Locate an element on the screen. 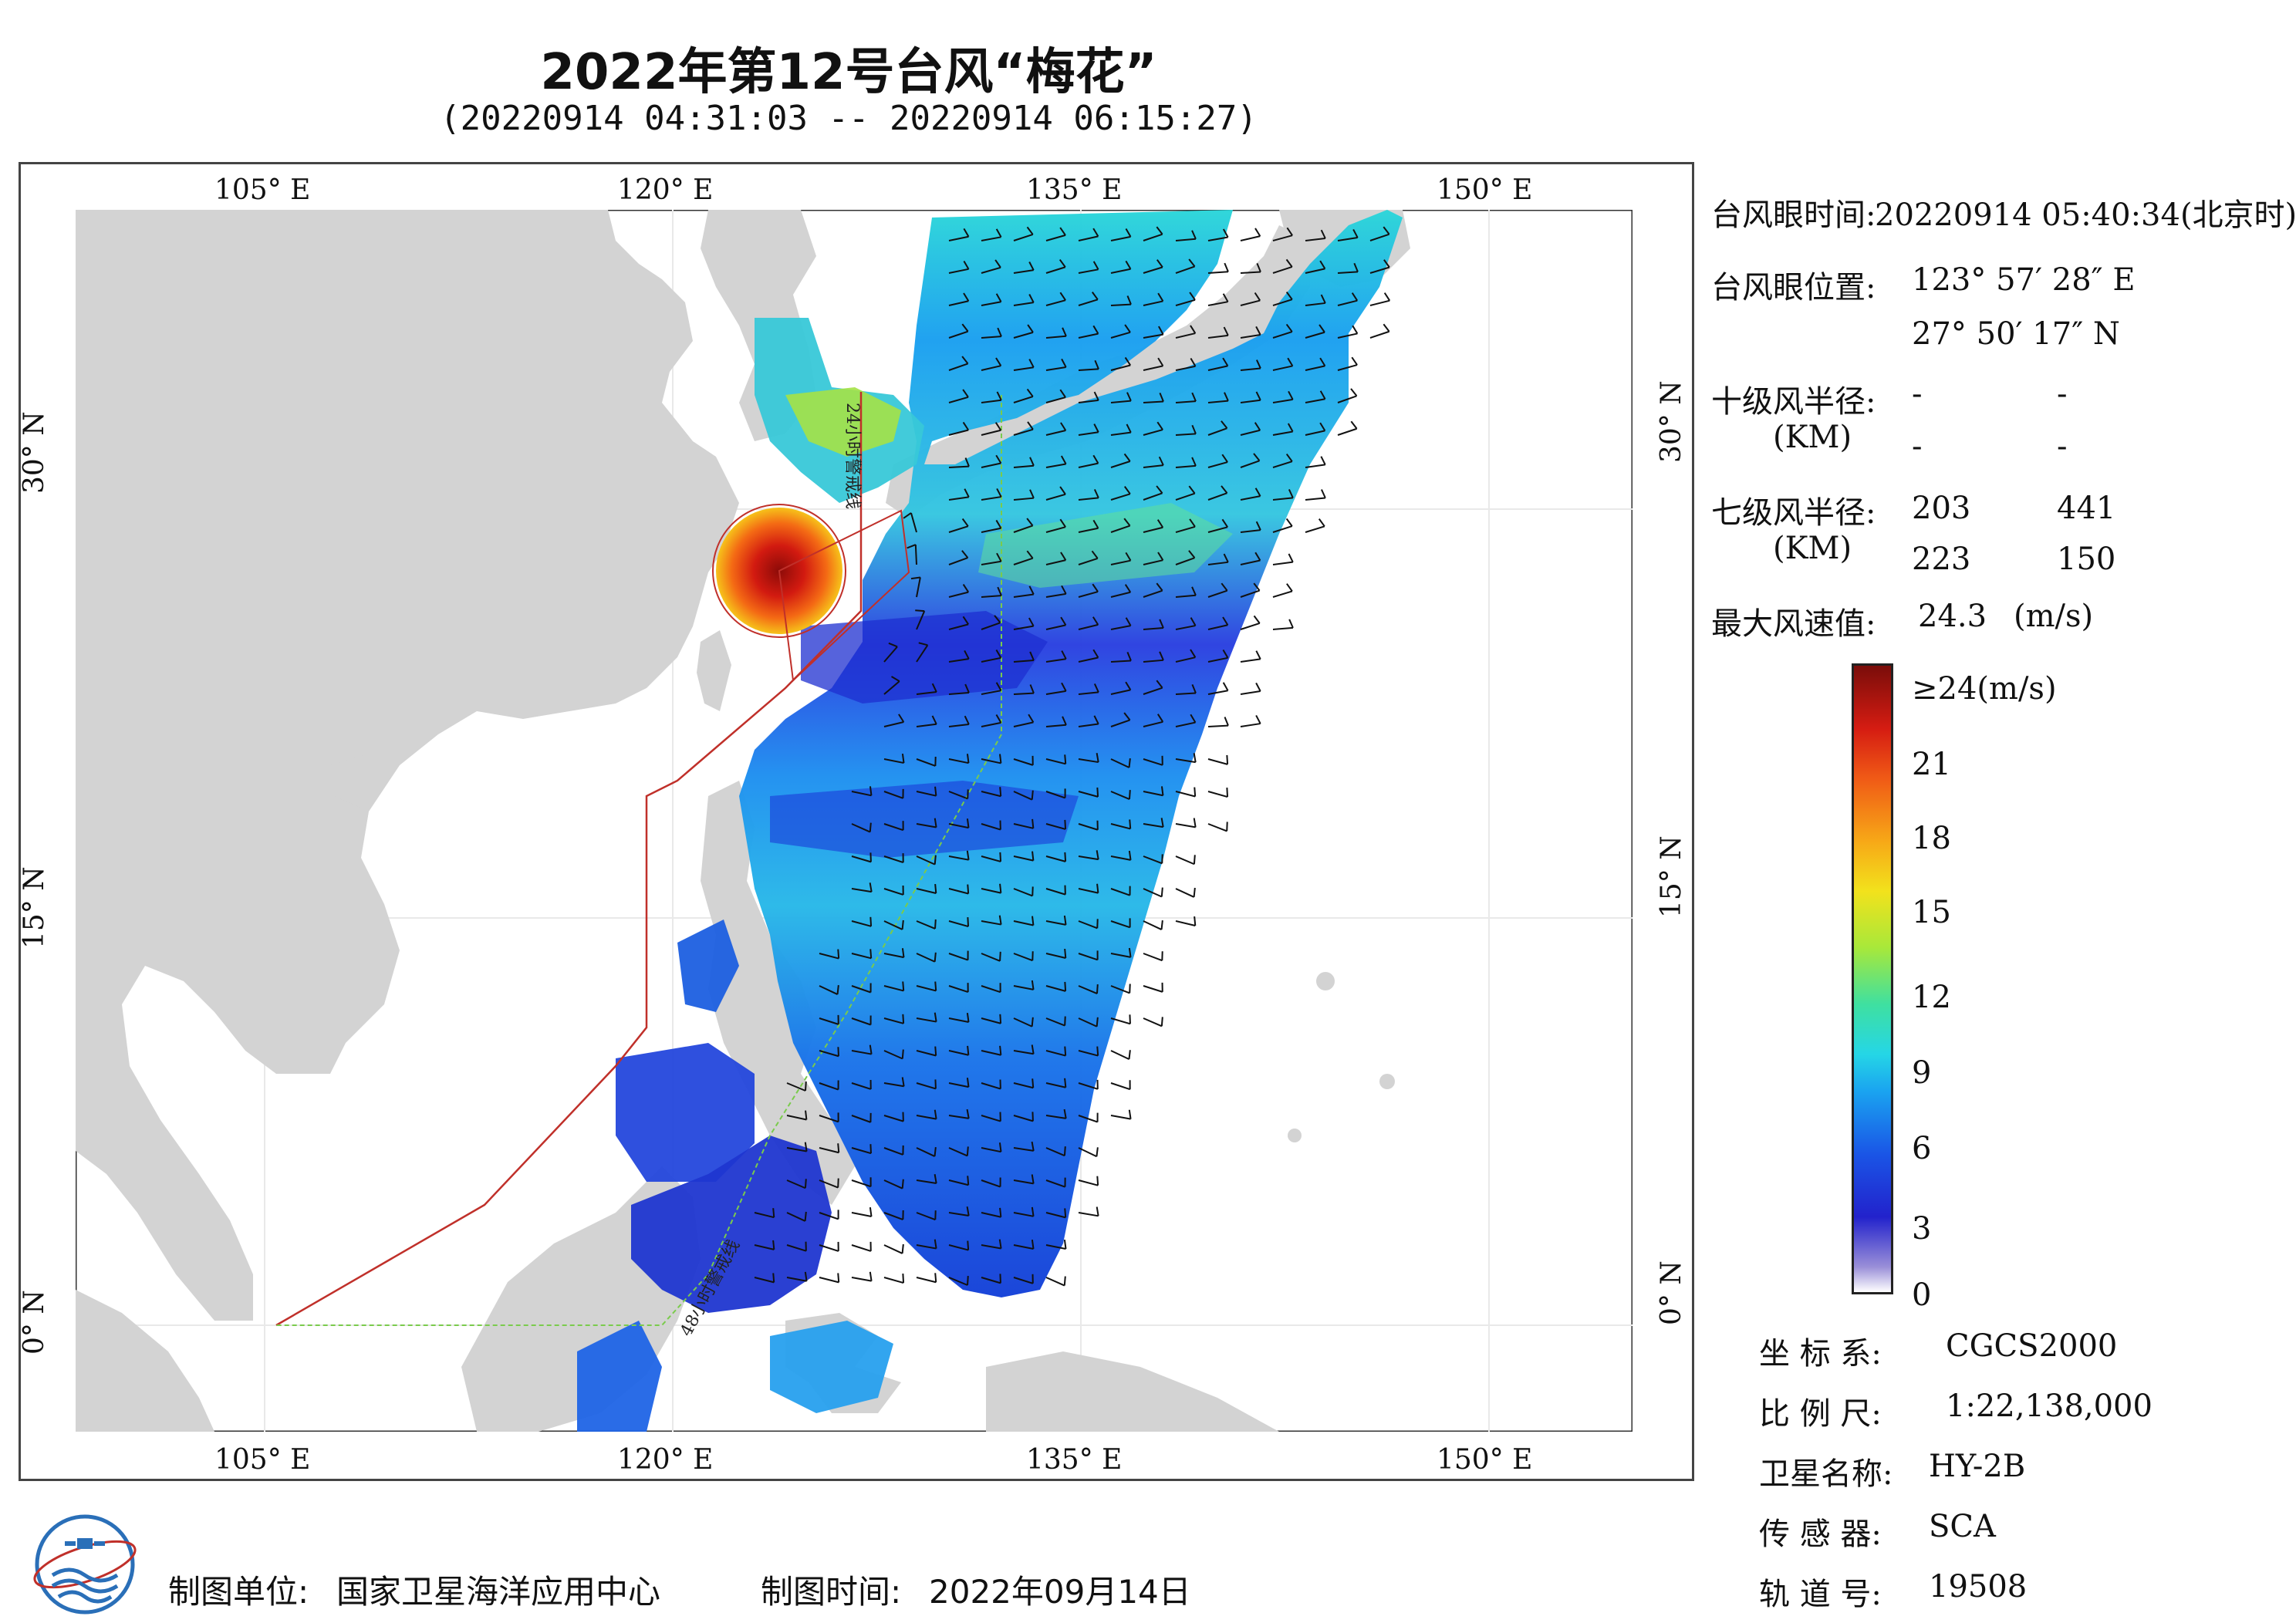 The image size is (2296, 1623). colorbar-label-24: ≥24(m/s) is located at coordinates (1985, 689).